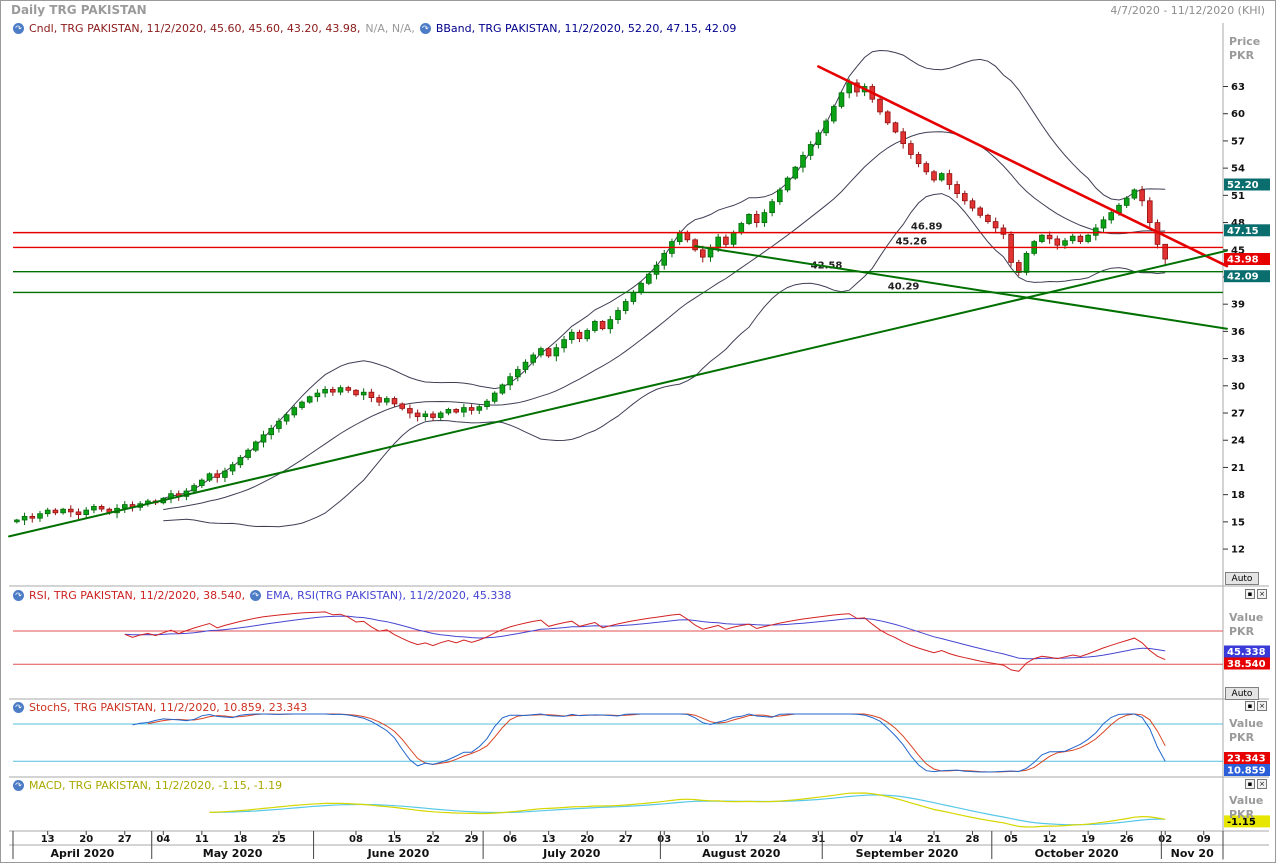 The width and height of the screenshot is (1276, 863). What do you see at coordinates (79, 10) in the screenshot?
I see `window-title: Daily TRG PAKISTAN` at bounding box center [79, 10].